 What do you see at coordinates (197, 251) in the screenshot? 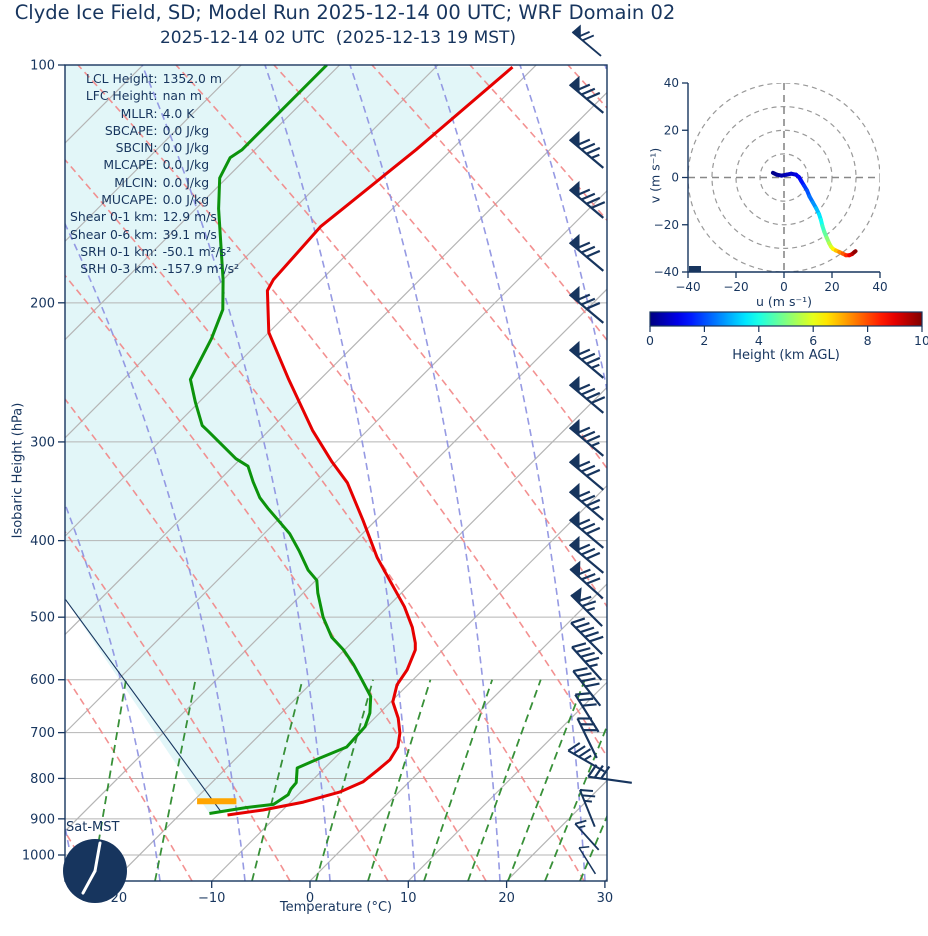
I see `stats-value: -50.1 m²/s²` at bounding box center [197, 251].